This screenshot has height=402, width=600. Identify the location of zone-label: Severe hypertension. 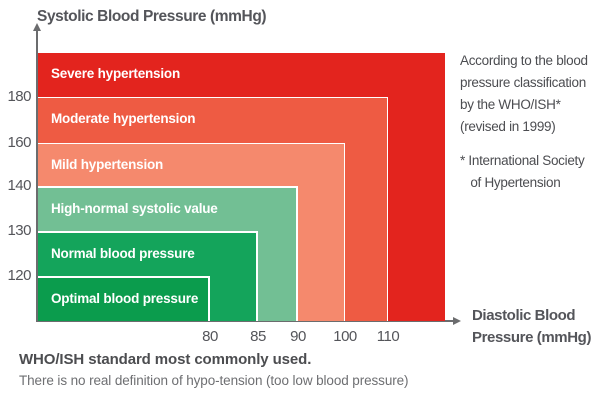
(116, 73).